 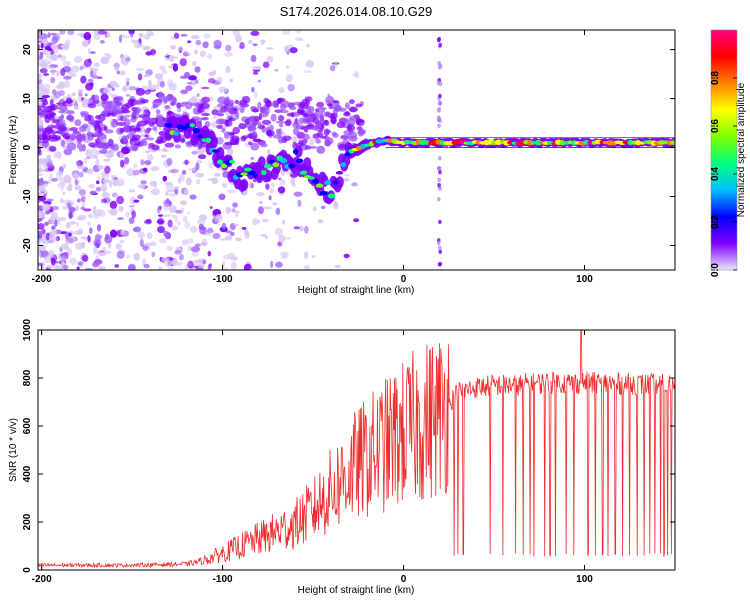 What do you see at coordinates (741, 149) in the screenshot?
I see `colorbar-label: Normalized spectral amplitude` at bounding box center [741, 149].